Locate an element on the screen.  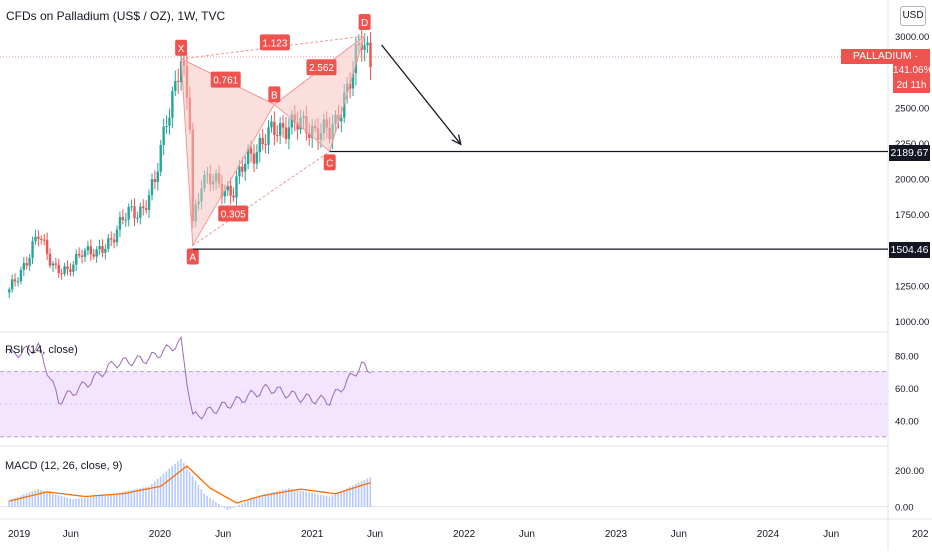
countdown-badge: 2d 11h is located at coordinates (911, 85).